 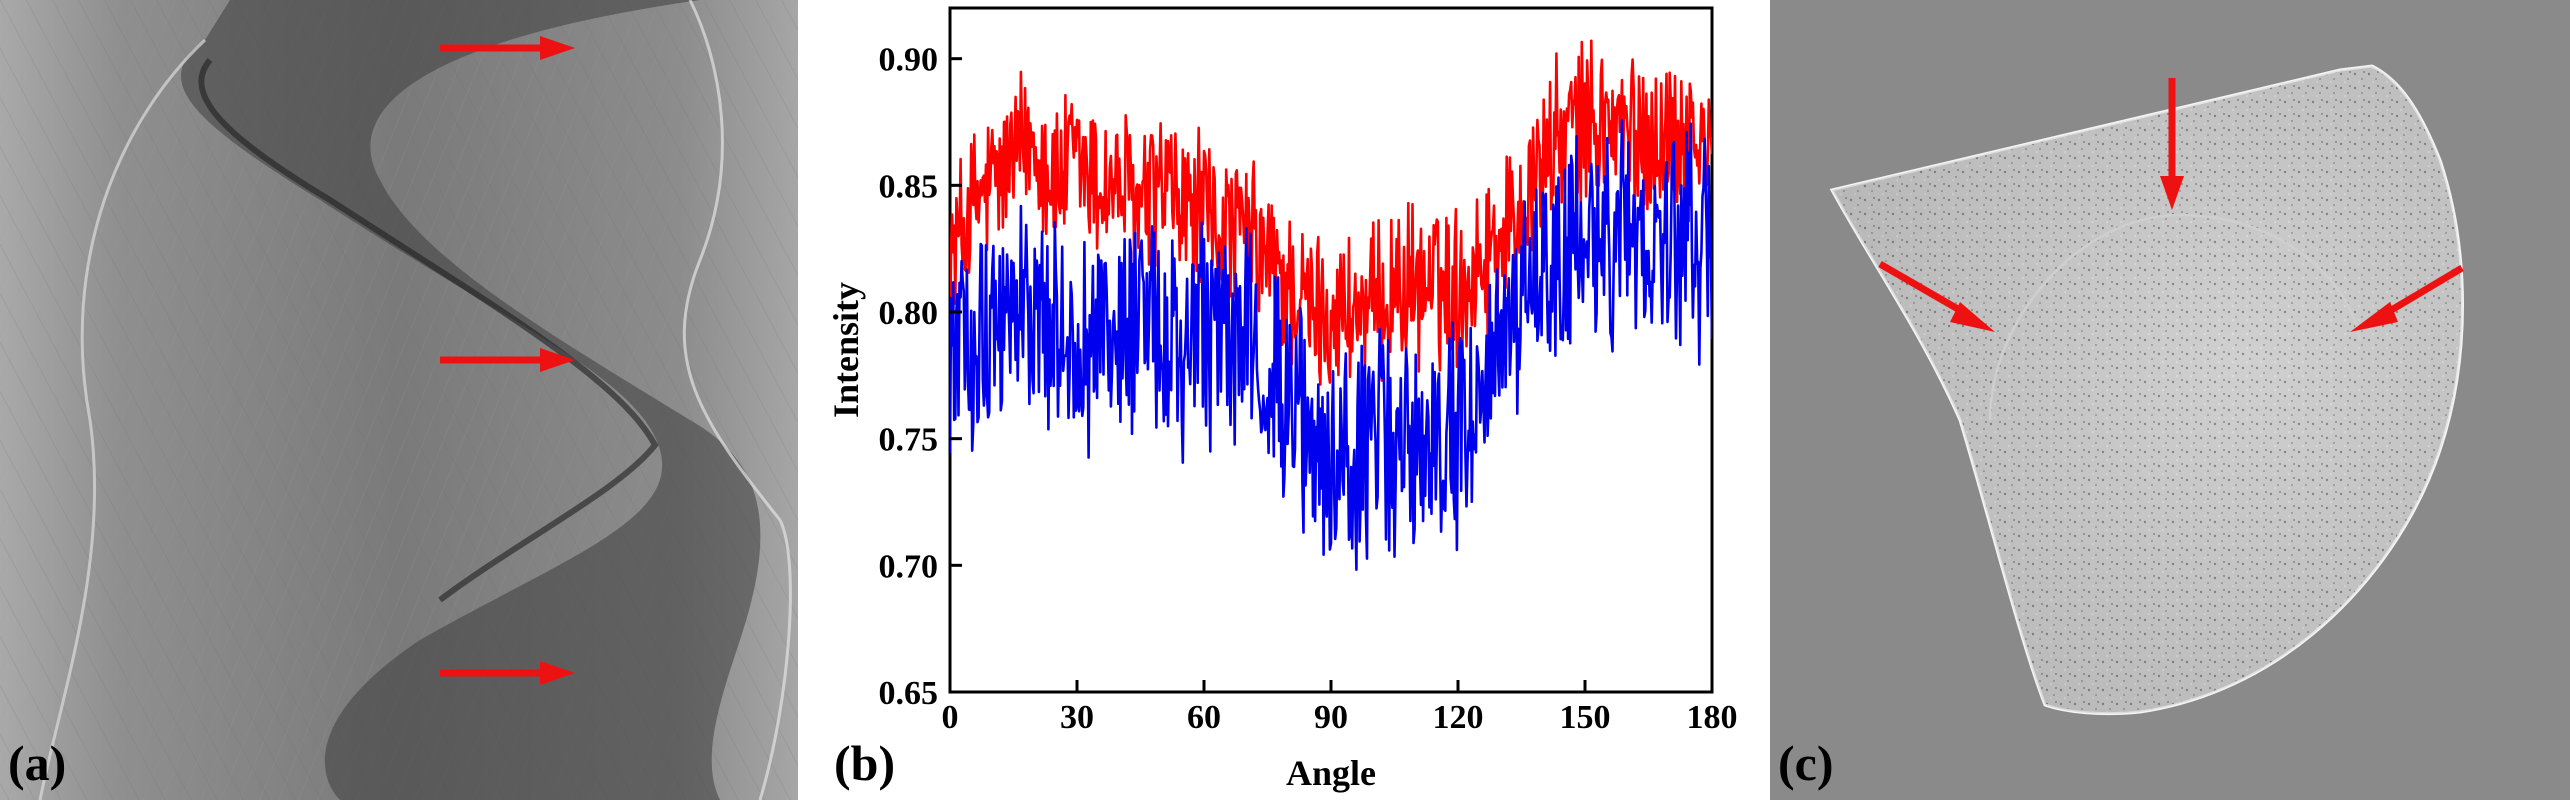 What do you see at coordinates (428, 330) in the screenshot?
I see `sinogram-object-core` at bounding box center [428, 330].